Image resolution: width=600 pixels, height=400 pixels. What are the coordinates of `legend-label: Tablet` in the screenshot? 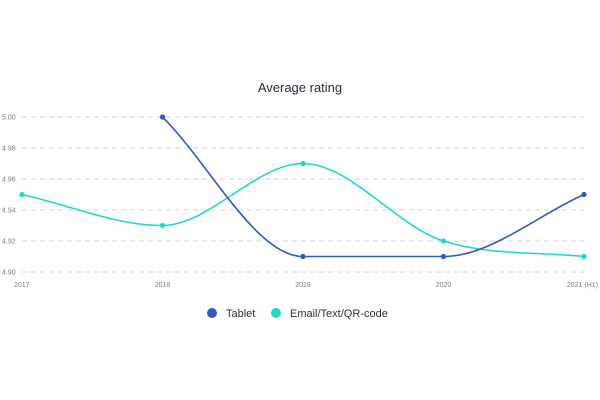 It's located at (240, 314).